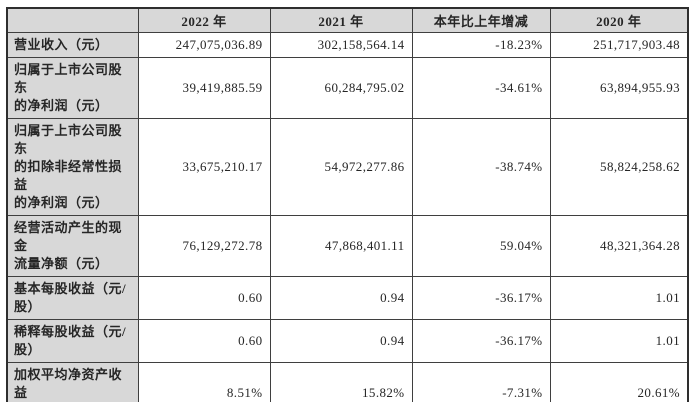 The height and width of the screenshot is (402, 693). Describe the element at coordinates (204, 45) in the screenshot. I see `cell-2022: 247,075,036.89` at that location.